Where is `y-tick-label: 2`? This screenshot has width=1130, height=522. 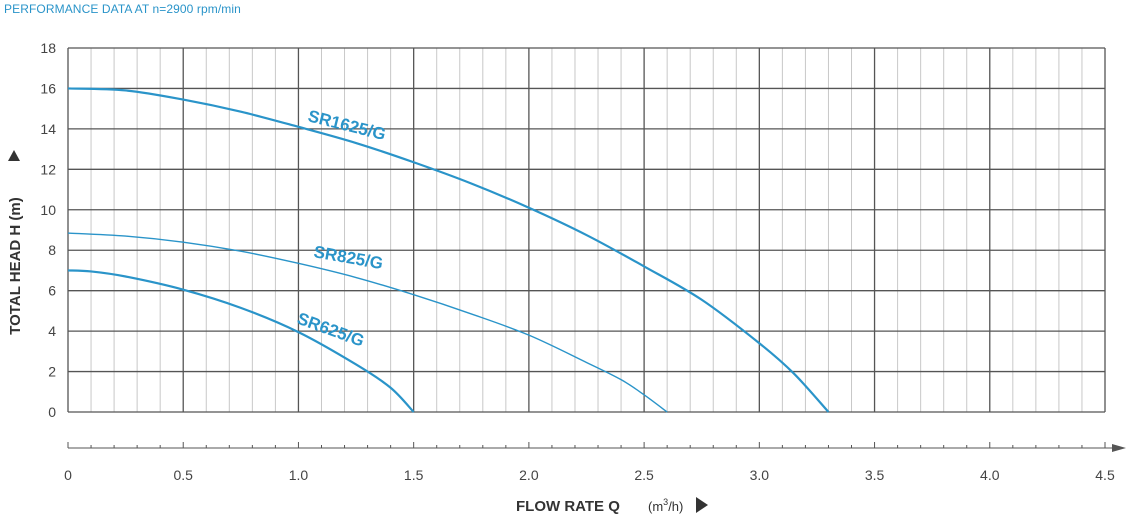 y-tick-label: 2 is located at coordinates (52, 372).